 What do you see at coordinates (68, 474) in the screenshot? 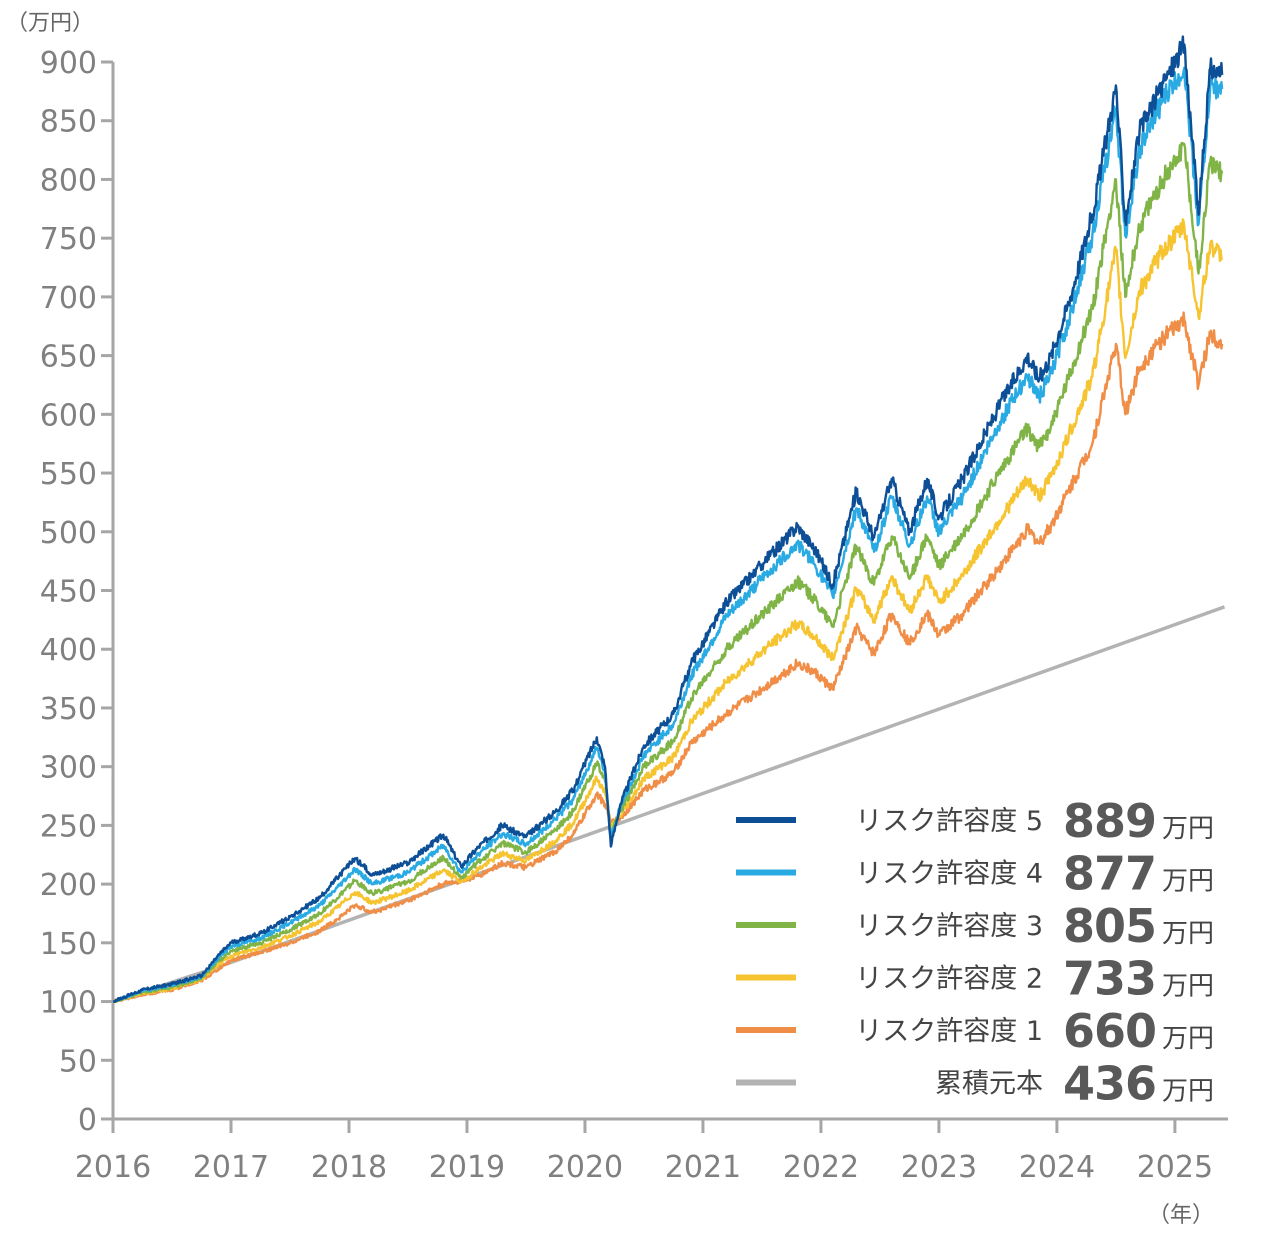
I see `y-tick-label: 550` at bounding box center [68, 474].